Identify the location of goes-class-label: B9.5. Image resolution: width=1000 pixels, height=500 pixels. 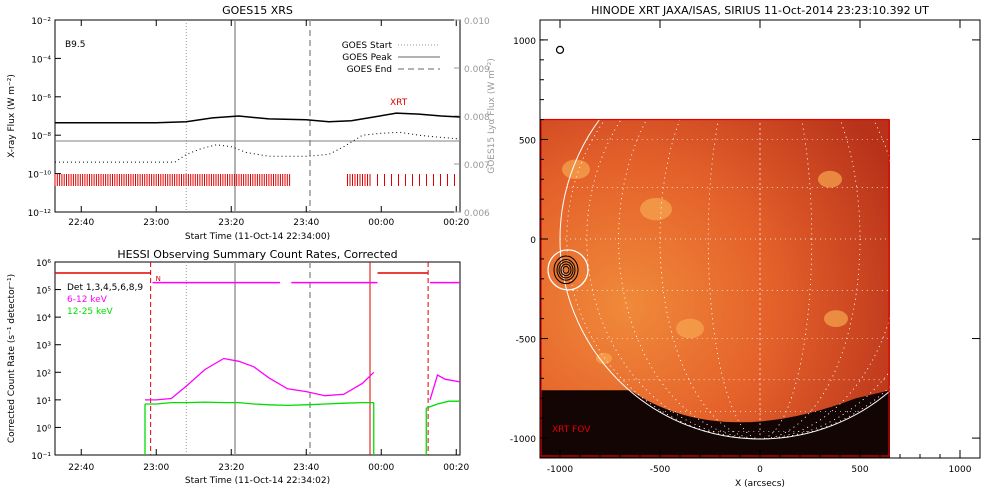
(75, 45).